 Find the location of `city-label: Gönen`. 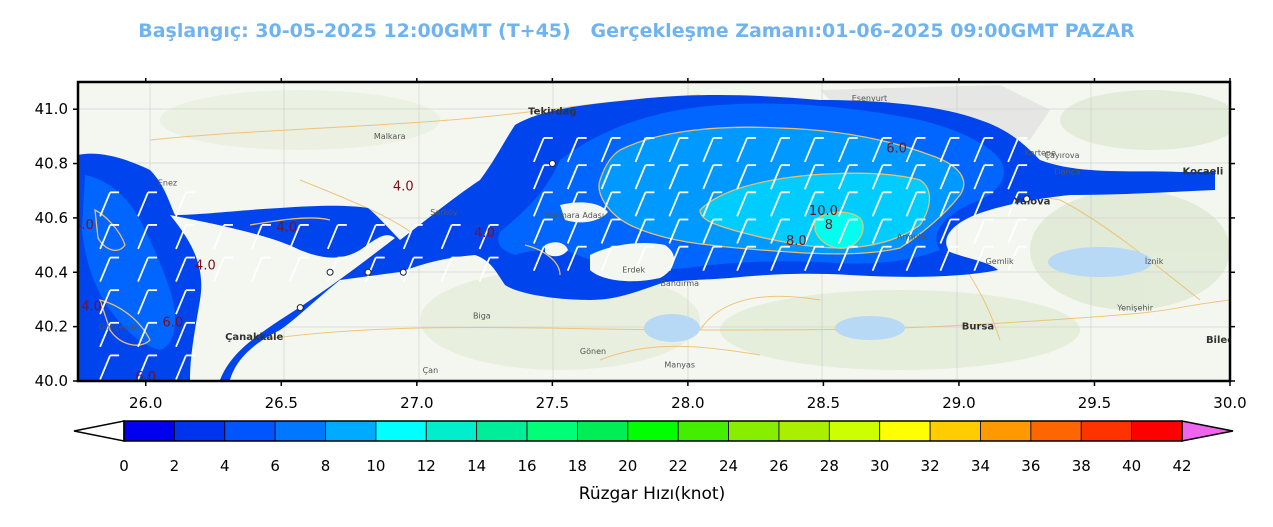

city-label: Gönen is located at coordinates (593, 351).